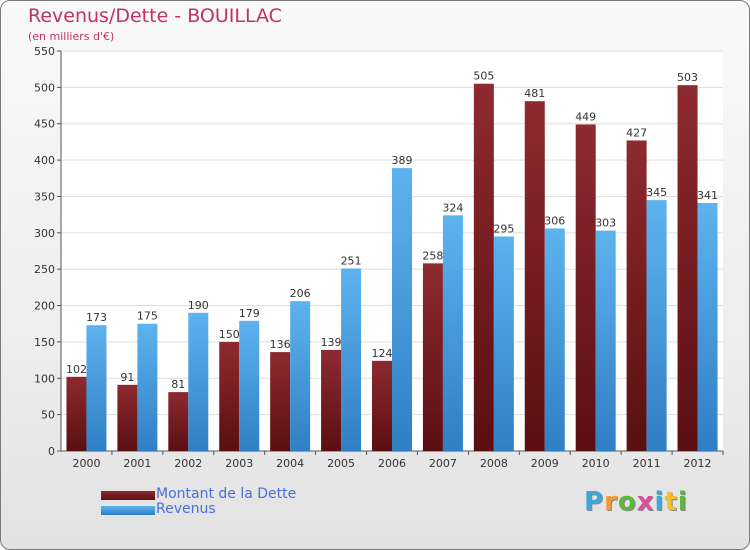 The image size is (750, 550). What do you see at coordinates (51, 451) in the screenshot?
I see `y-tick-label: 0` at bounding box center [51, 451].